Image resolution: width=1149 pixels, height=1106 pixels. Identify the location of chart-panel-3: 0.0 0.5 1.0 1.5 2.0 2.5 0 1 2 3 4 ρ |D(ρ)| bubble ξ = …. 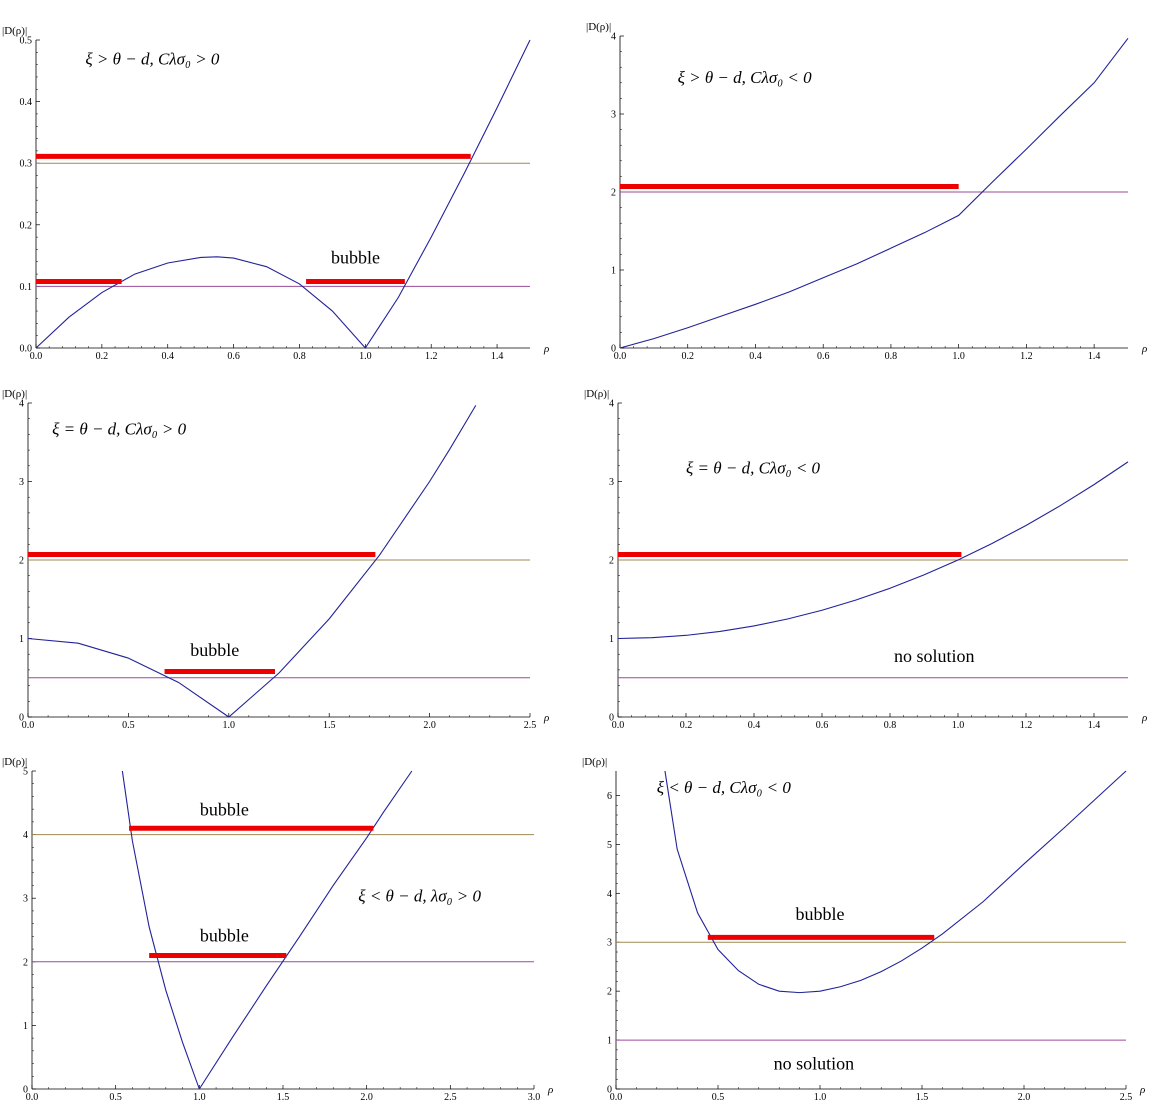
(275, 559).